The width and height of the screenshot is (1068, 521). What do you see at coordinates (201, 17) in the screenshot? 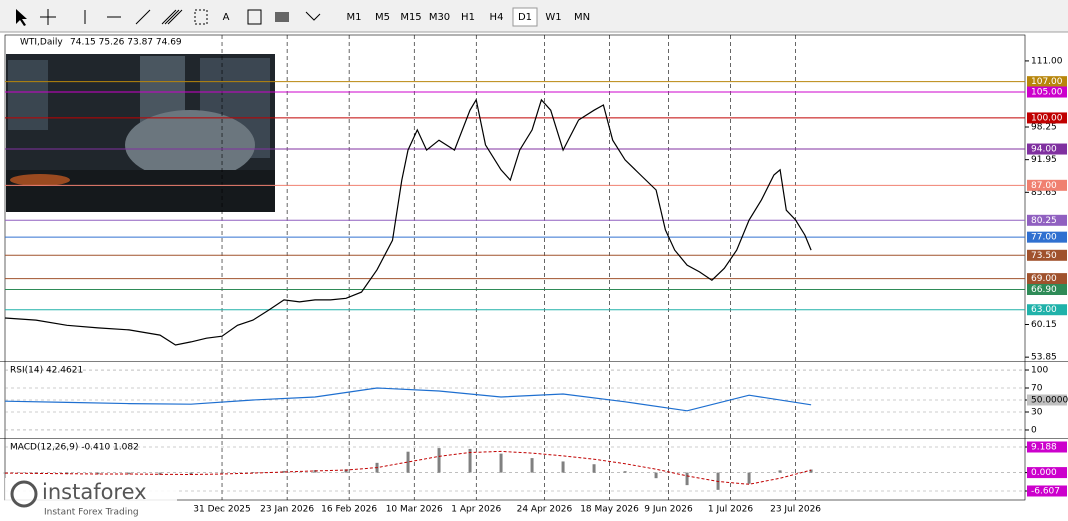
I see `fibo-tool` at bounding box center [201, 17].